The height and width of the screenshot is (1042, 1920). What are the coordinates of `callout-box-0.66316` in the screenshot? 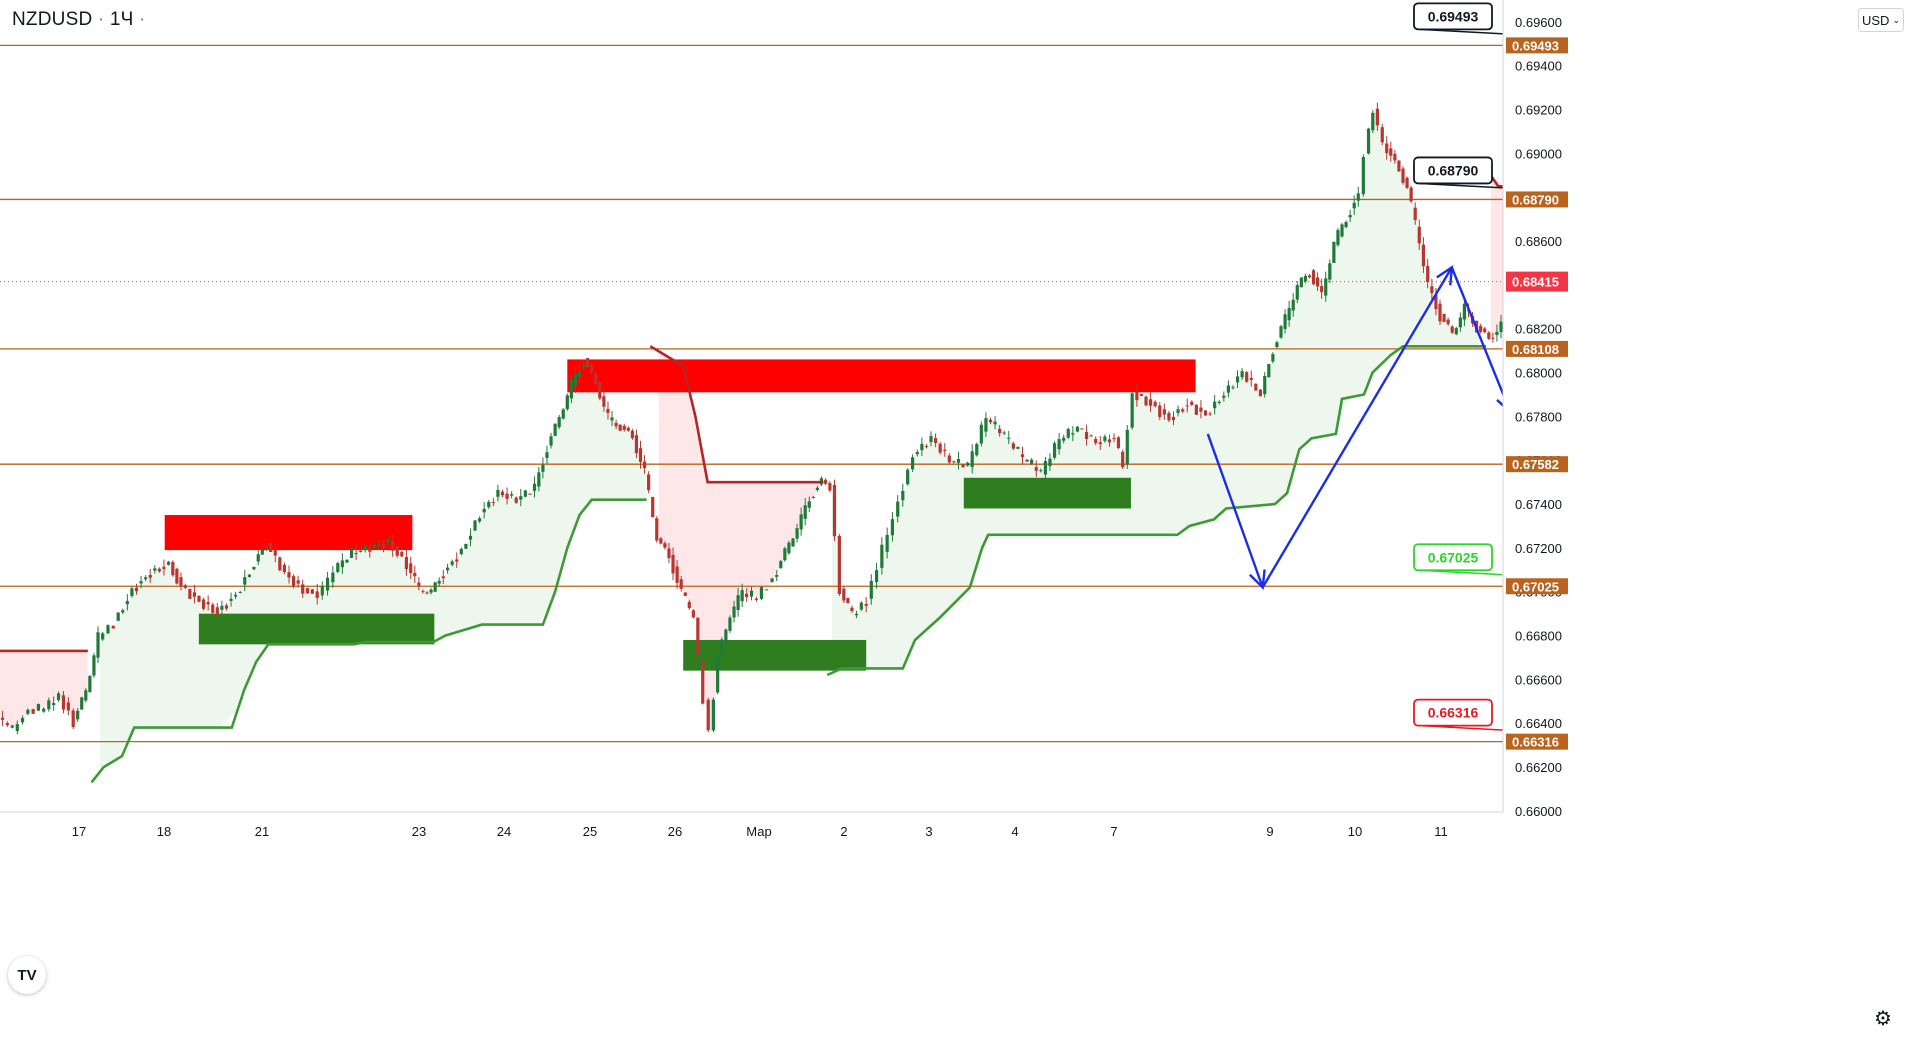 It's located at (1453, 712).